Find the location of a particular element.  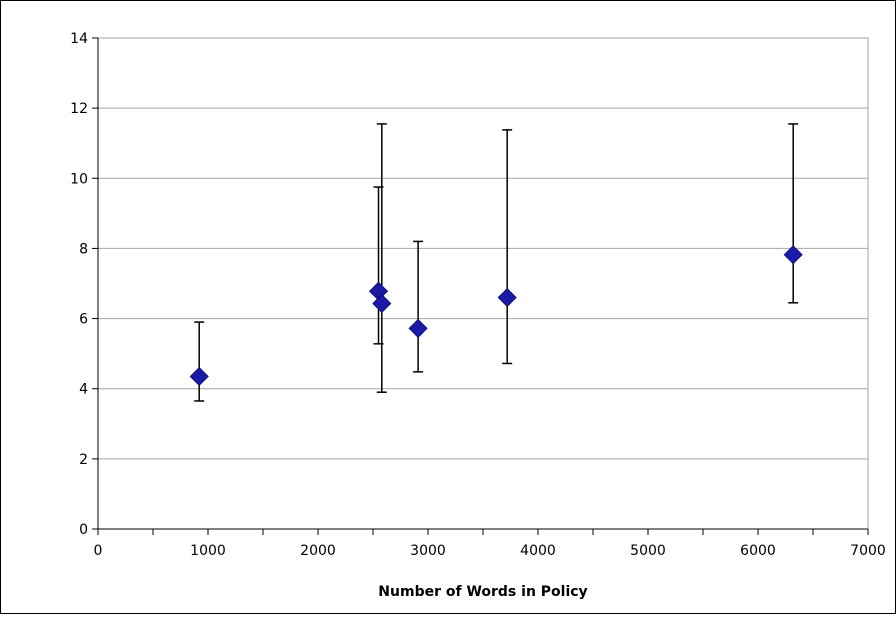

y-tick-label: 10 is located at coordinates (79, 179).